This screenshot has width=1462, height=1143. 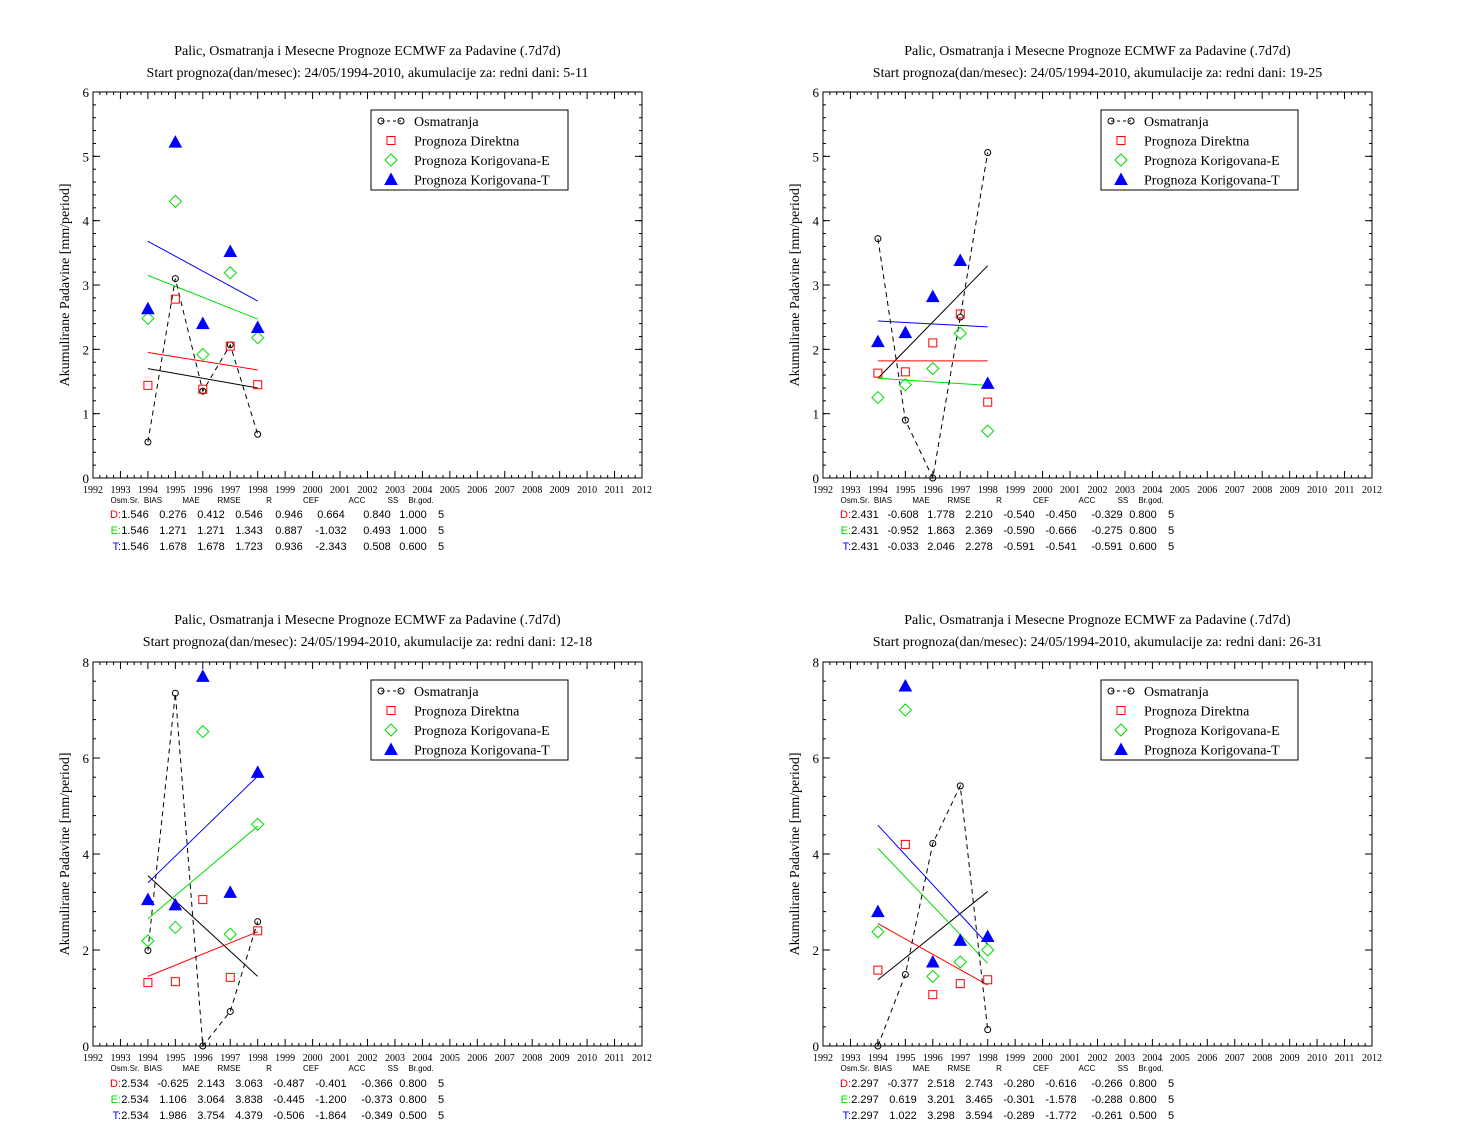 What do you see at coordinates (116, 1100) in the screenshot?
I see `stats-row-label: E:` at bounding box center [116, 1100].